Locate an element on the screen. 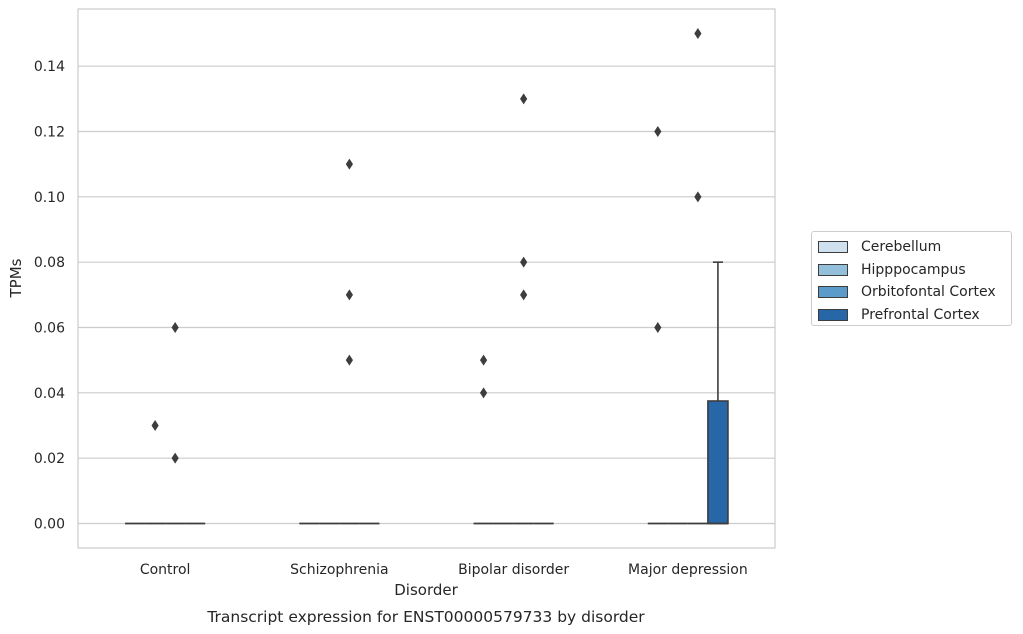 The image size is (1023, 634). legend-item: Prefrontal Cortex is located at coordinates (914, 315).